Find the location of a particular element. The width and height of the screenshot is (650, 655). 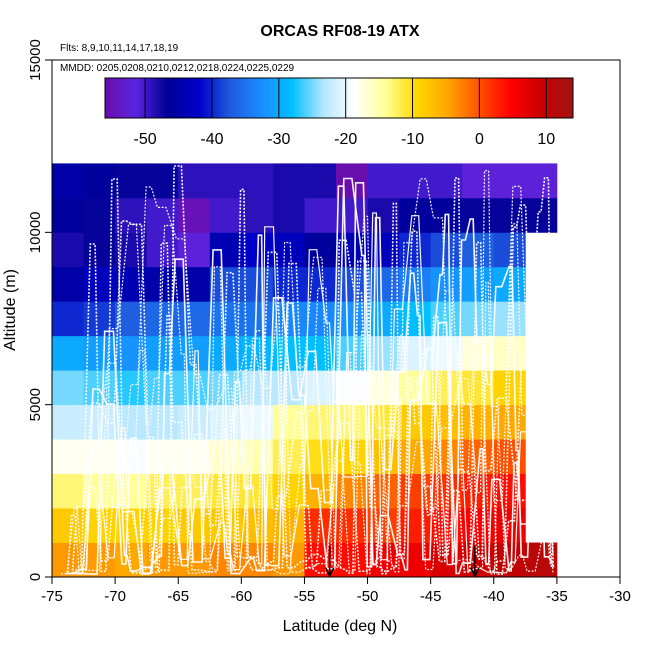

x-axis-label: Latitude (deg N) is located at coordinates (340, 626).